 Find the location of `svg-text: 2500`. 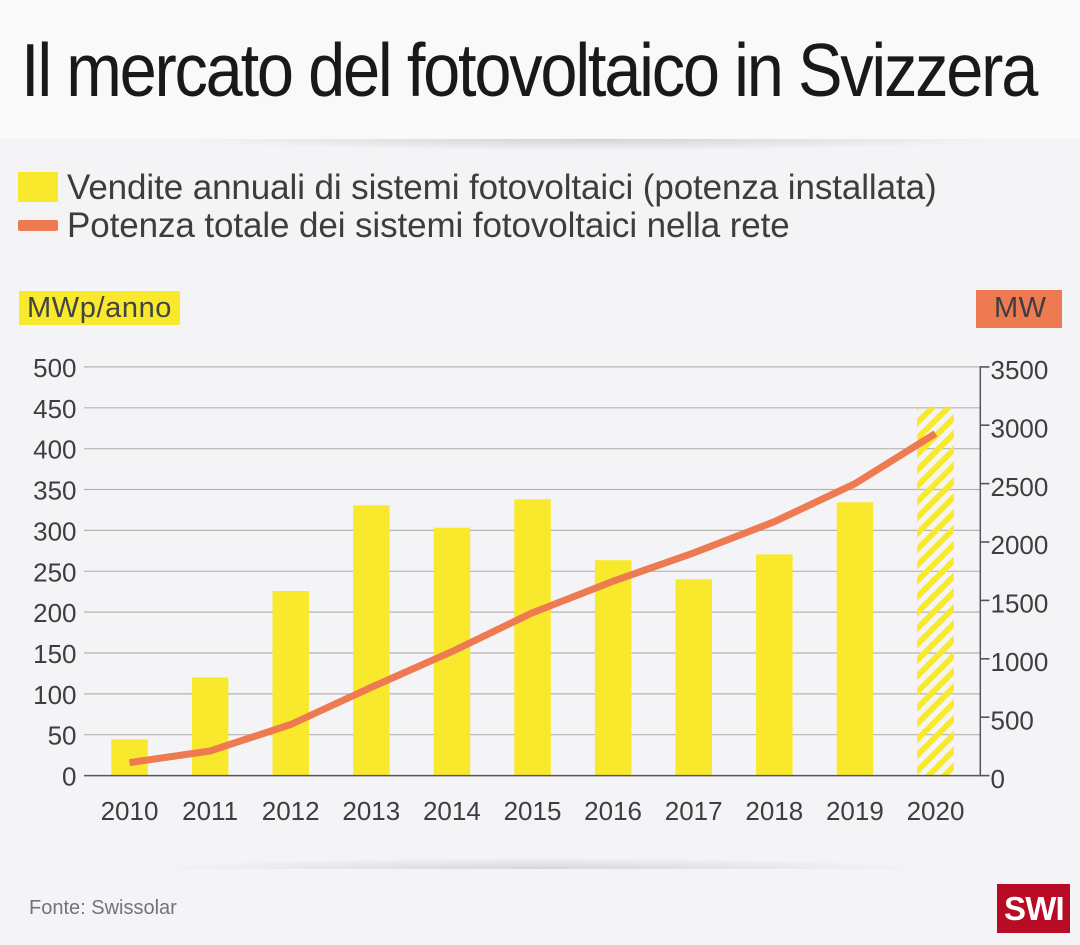

svg-text: 2500 is located at coordinates (1020, 487).